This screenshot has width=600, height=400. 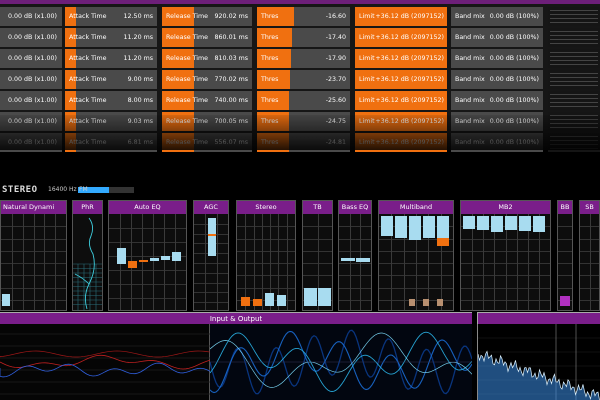 I want to click on tb-panel: TB, so click(x=317, y=255).